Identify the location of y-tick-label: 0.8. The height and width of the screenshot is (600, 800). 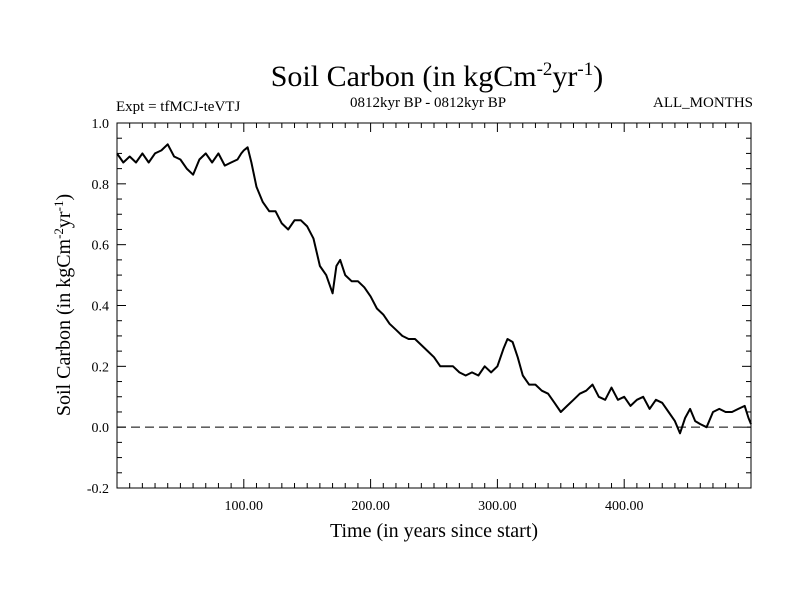
(101, 185).